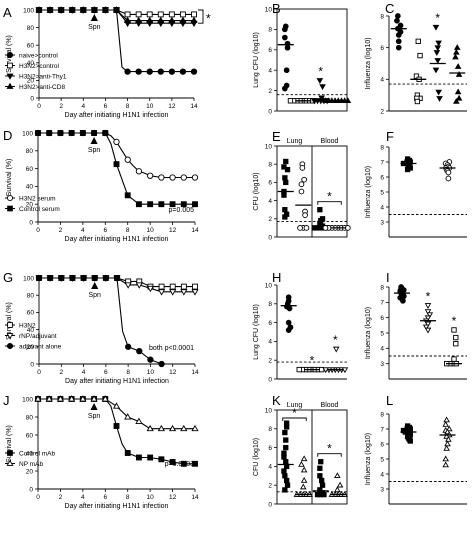  What do you see at coordinates (117, 239) in the screenshot?
I see `panel-d-x-axis-title: Day after initiating H1N1 infection` at bounding box center [117, 239].